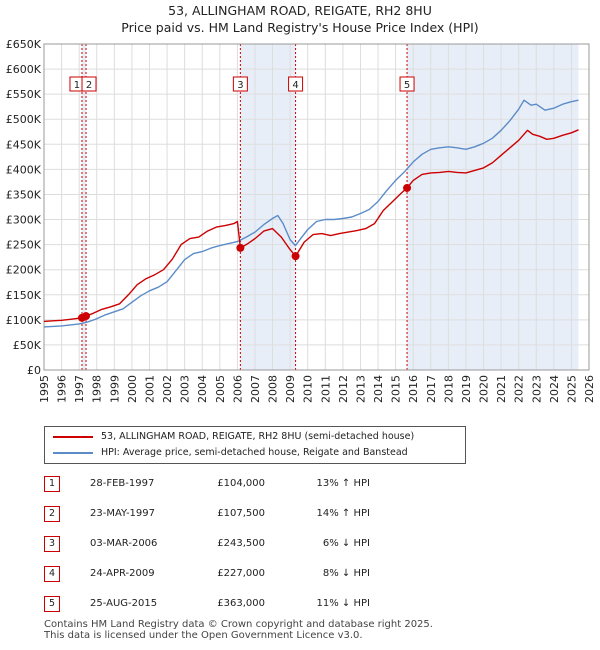 The width and height of the screenshot is (600, 650). I want to click on x-tick-label: 2018, so click(448, 389).